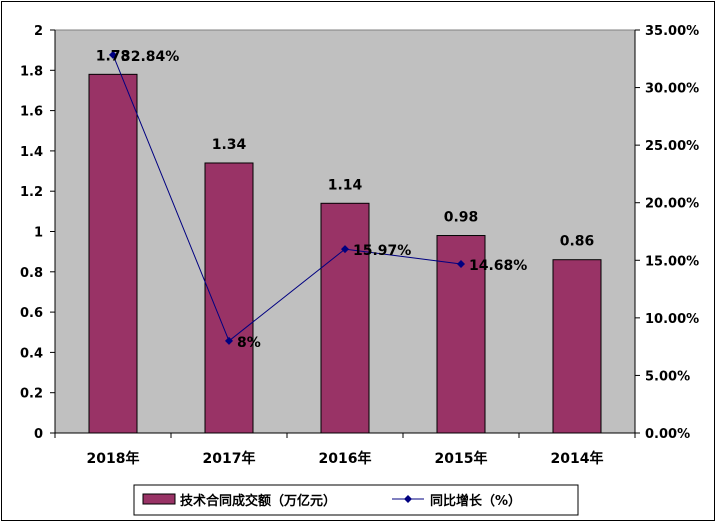  I want to click on bar-value-label: 0.98, so click(461, 218).